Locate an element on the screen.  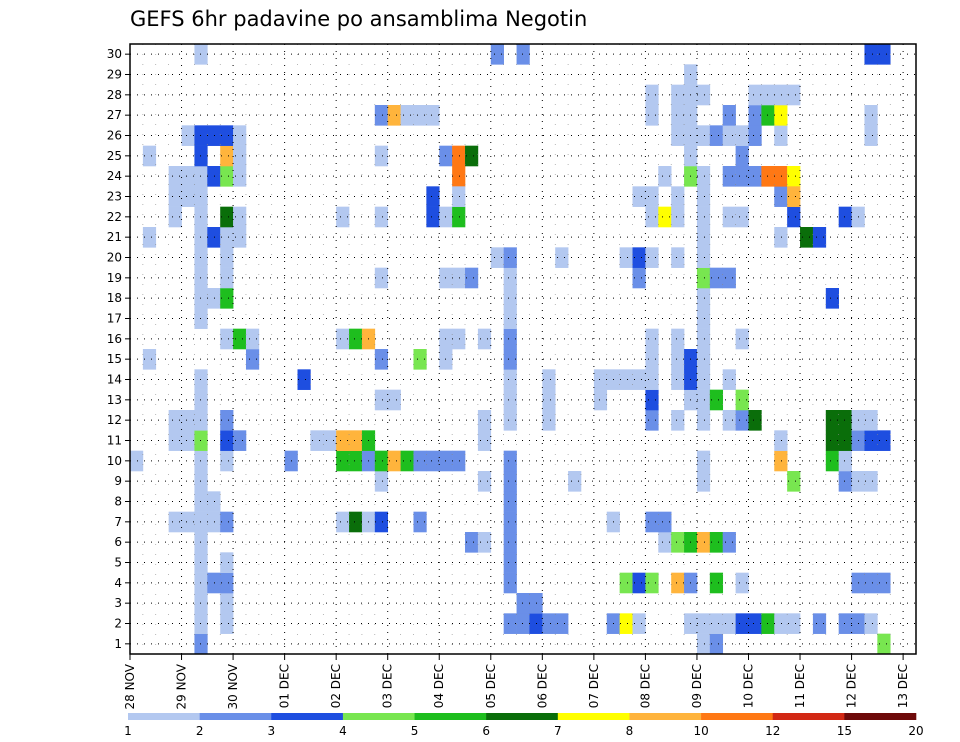
x-tick-label: 04 DEC is located at coordinates (439, 686).